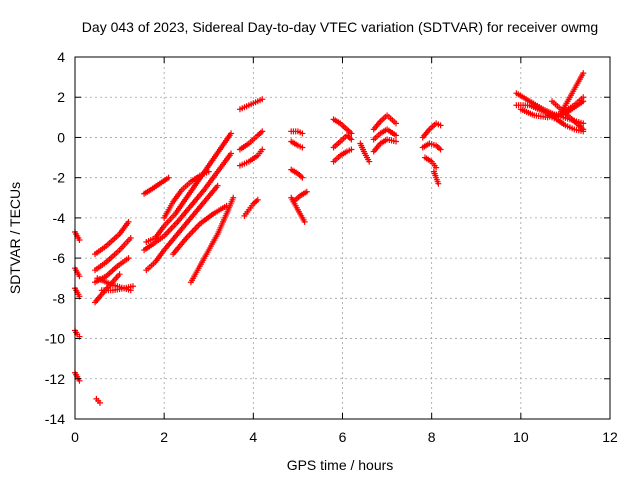 This screenshot has width=640, height=480. Describe the element at coordinates (61, 57) in the screenshot. I see `y-tick-label: 4` at that location.